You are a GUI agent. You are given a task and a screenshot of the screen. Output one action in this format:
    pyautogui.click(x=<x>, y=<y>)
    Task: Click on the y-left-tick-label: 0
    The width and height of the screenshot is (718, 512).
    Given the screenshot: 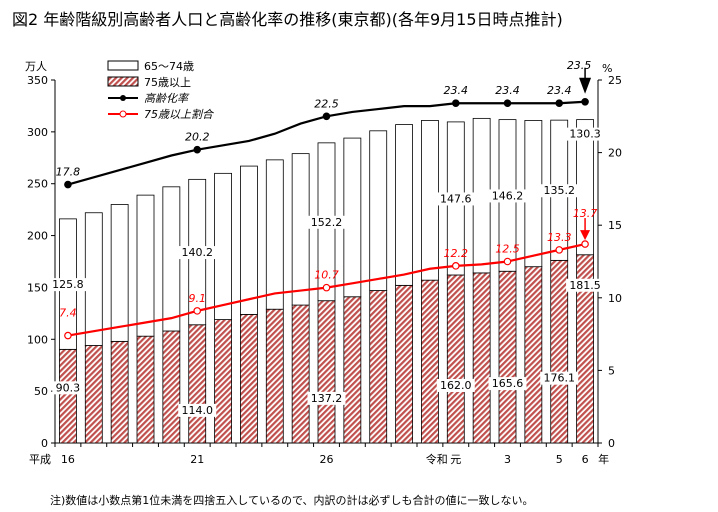 What is the action you would take?
    pyautogui.click(x=44, y=443)
    